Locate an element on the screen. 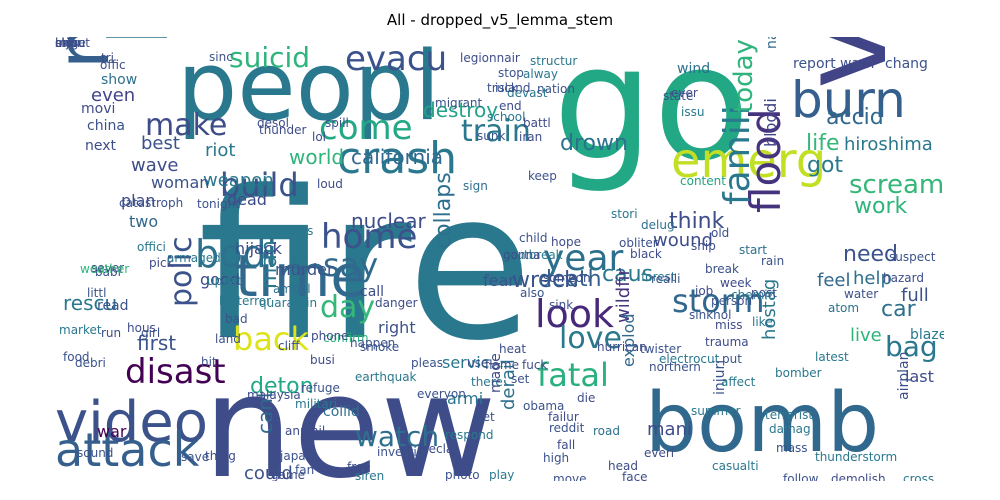 The width and height of the screenshot is (1000, 500). cloud-word: woman is located at coordinates (180, 182).